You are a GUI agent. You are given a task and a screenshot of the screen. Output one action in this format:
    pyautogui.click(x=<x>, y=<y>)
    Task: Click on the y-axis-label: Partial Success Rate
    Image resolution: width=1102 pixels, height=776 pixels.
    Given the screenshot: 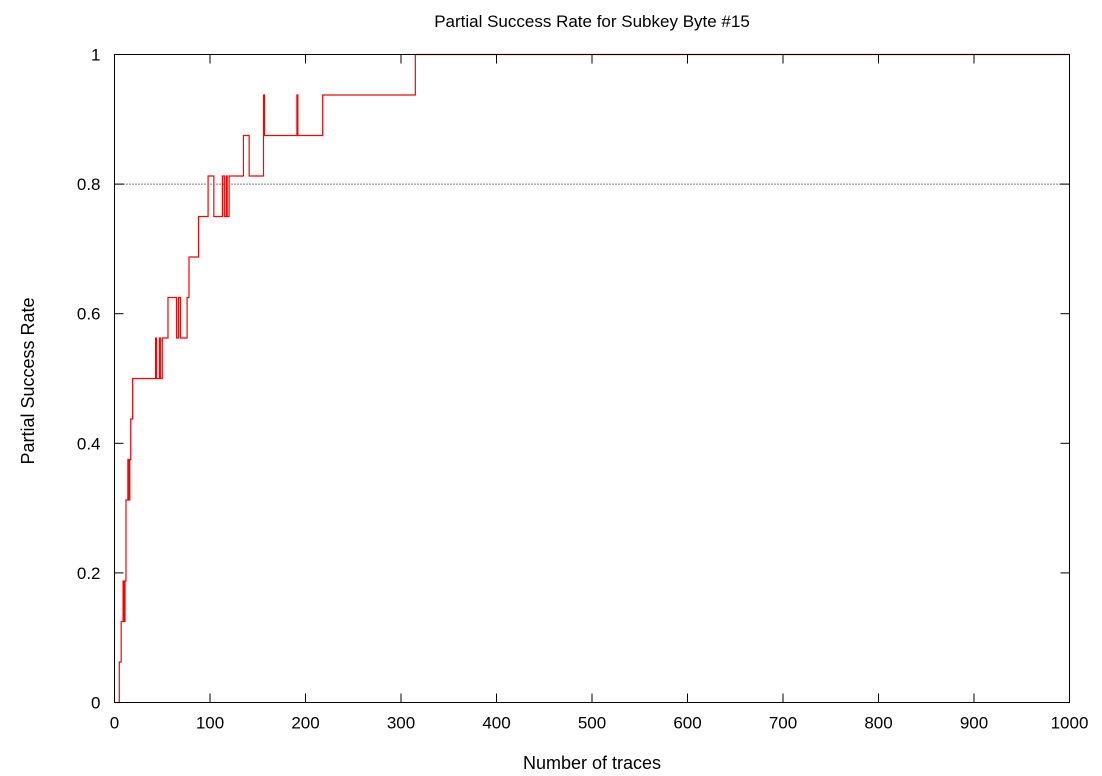 What is the action you would take?
    pyautogui.click(x=28, y=380)
    